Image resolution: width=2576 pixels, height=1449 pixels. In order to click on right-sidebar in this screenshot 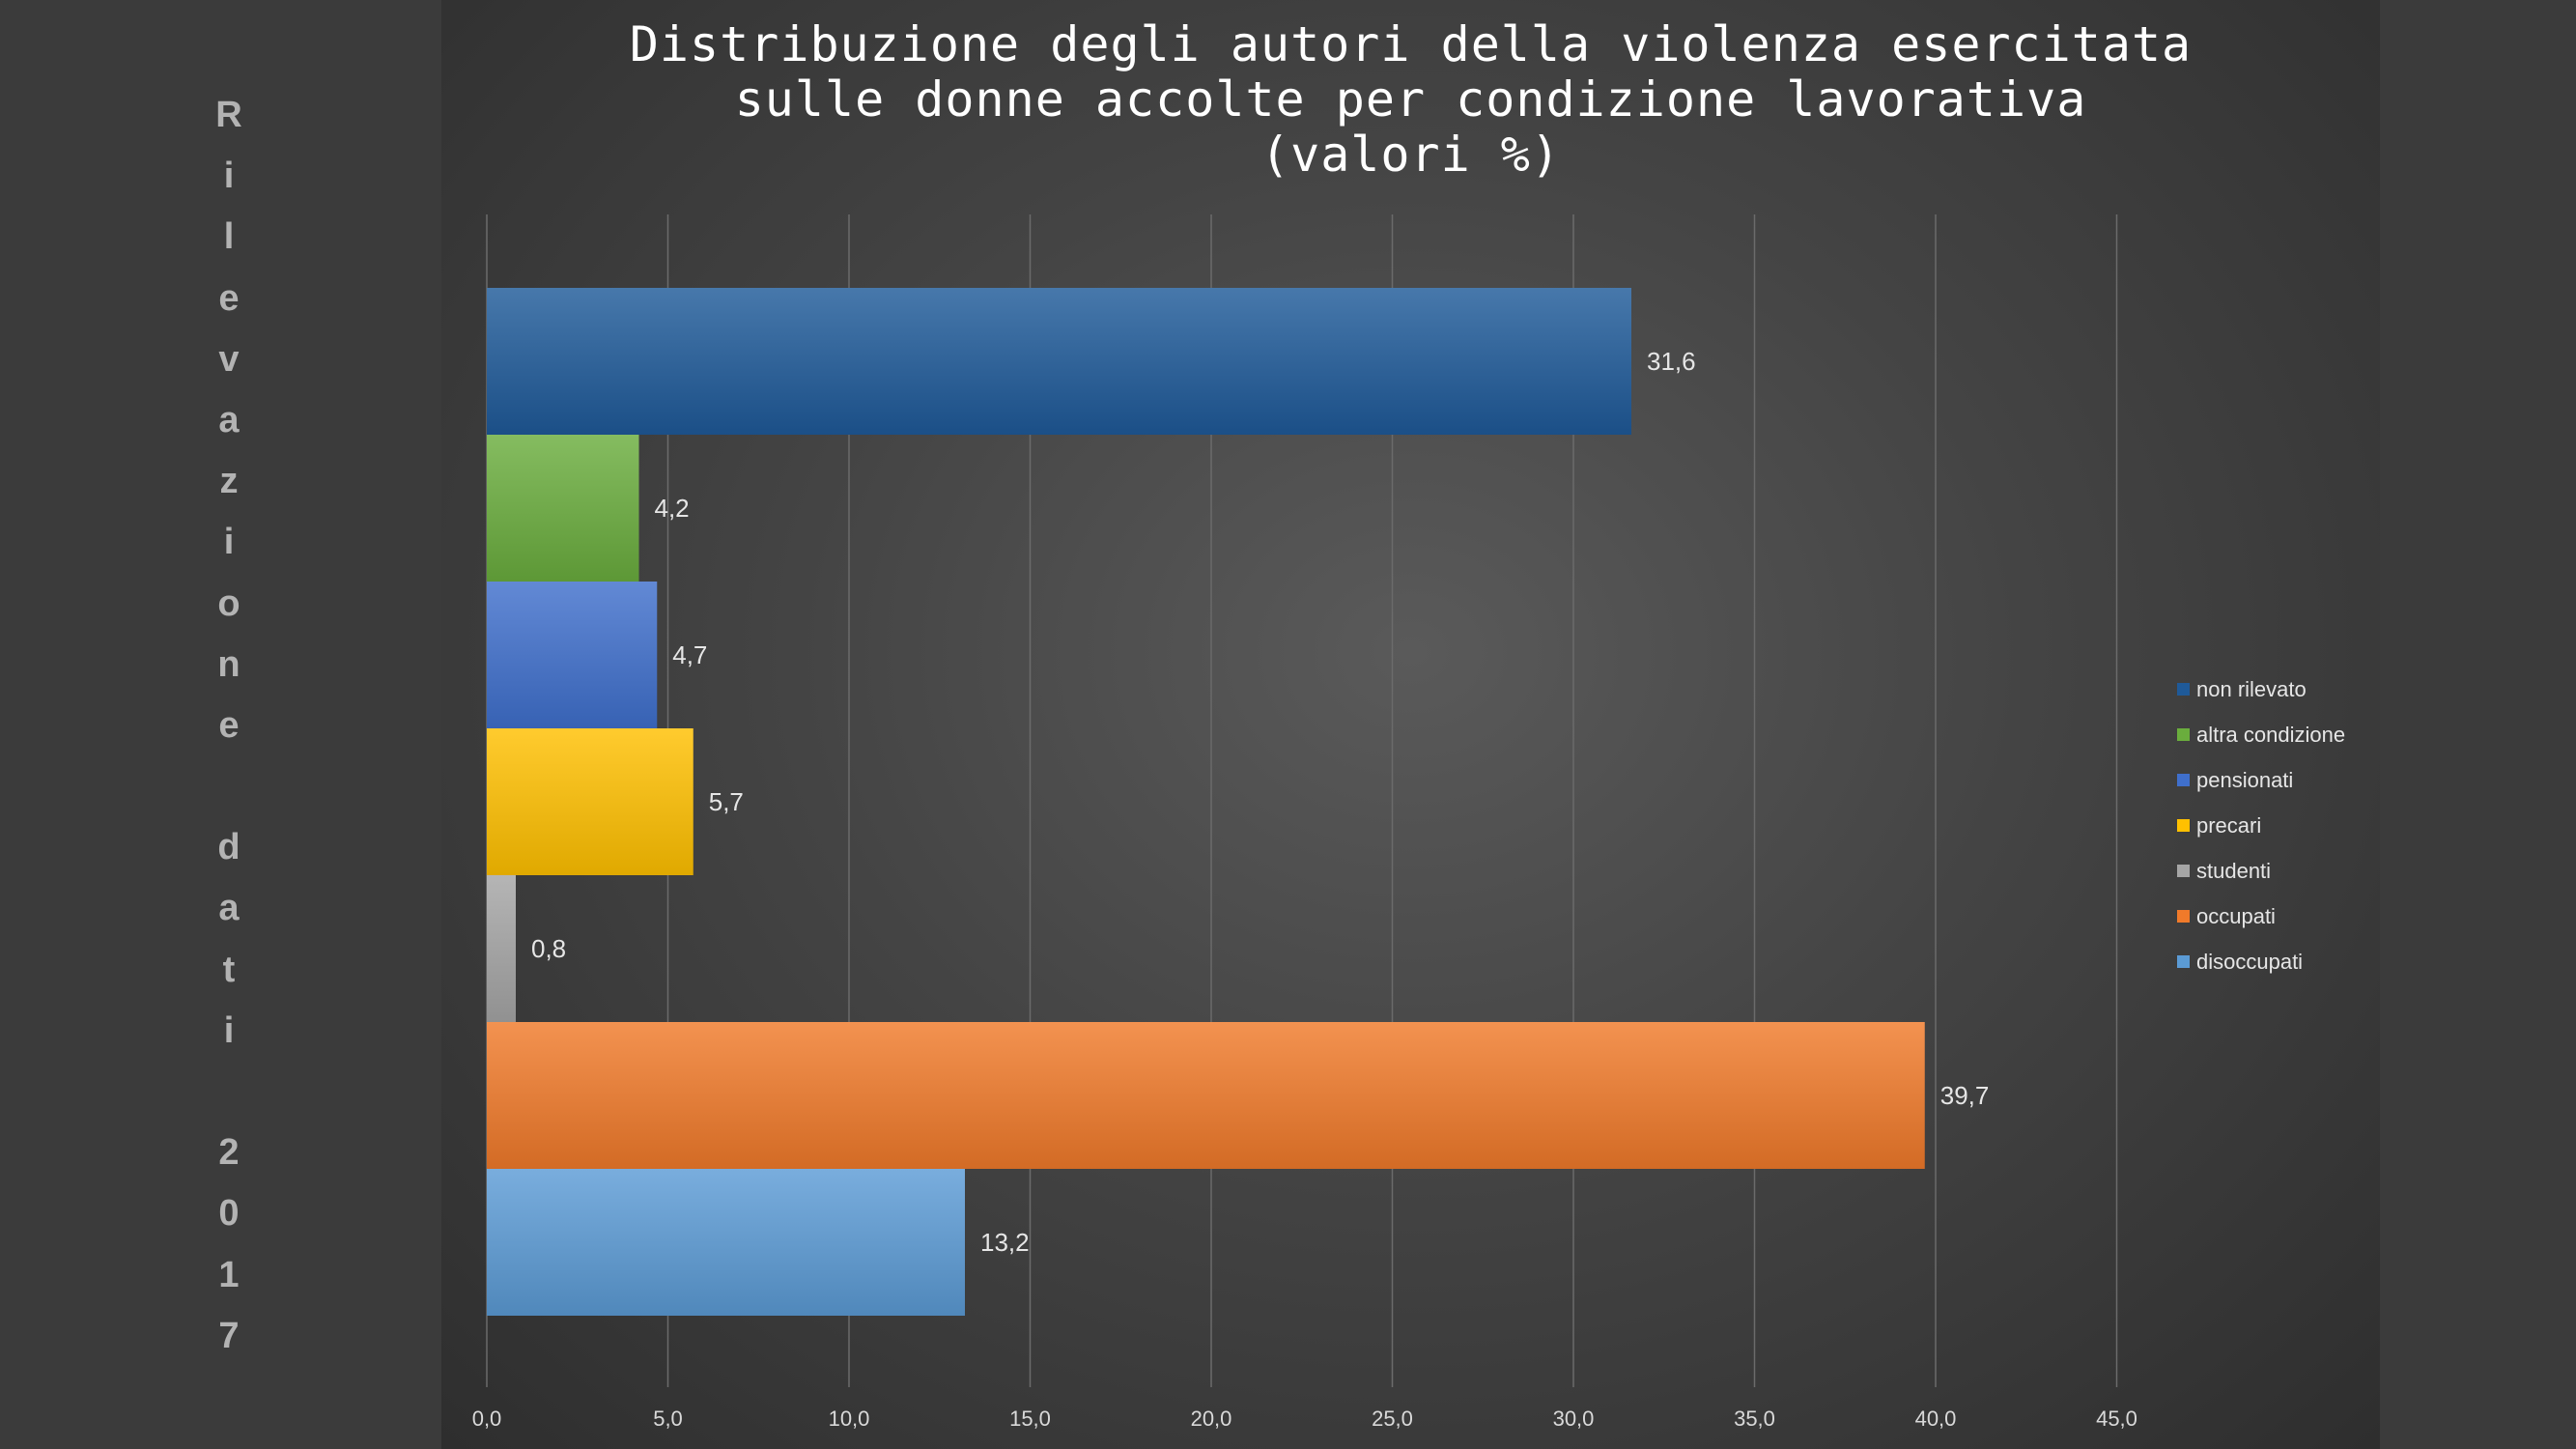, I will do `click(2478, 724)`.